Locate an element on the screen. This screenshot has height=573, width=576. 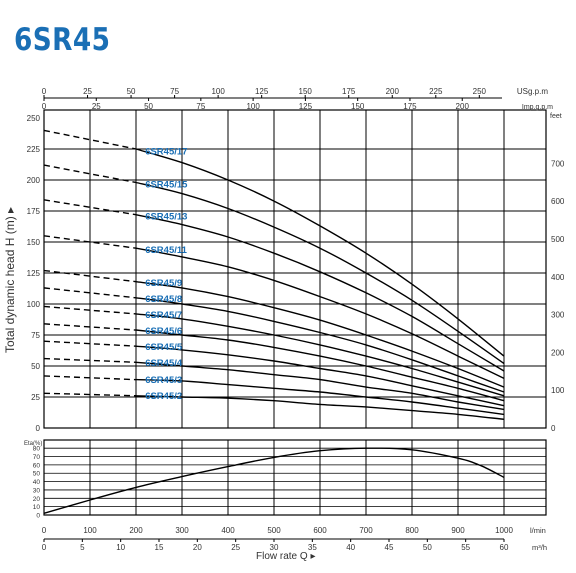
curve-label: 6SR45/6 is located at coordinates (163, 331).